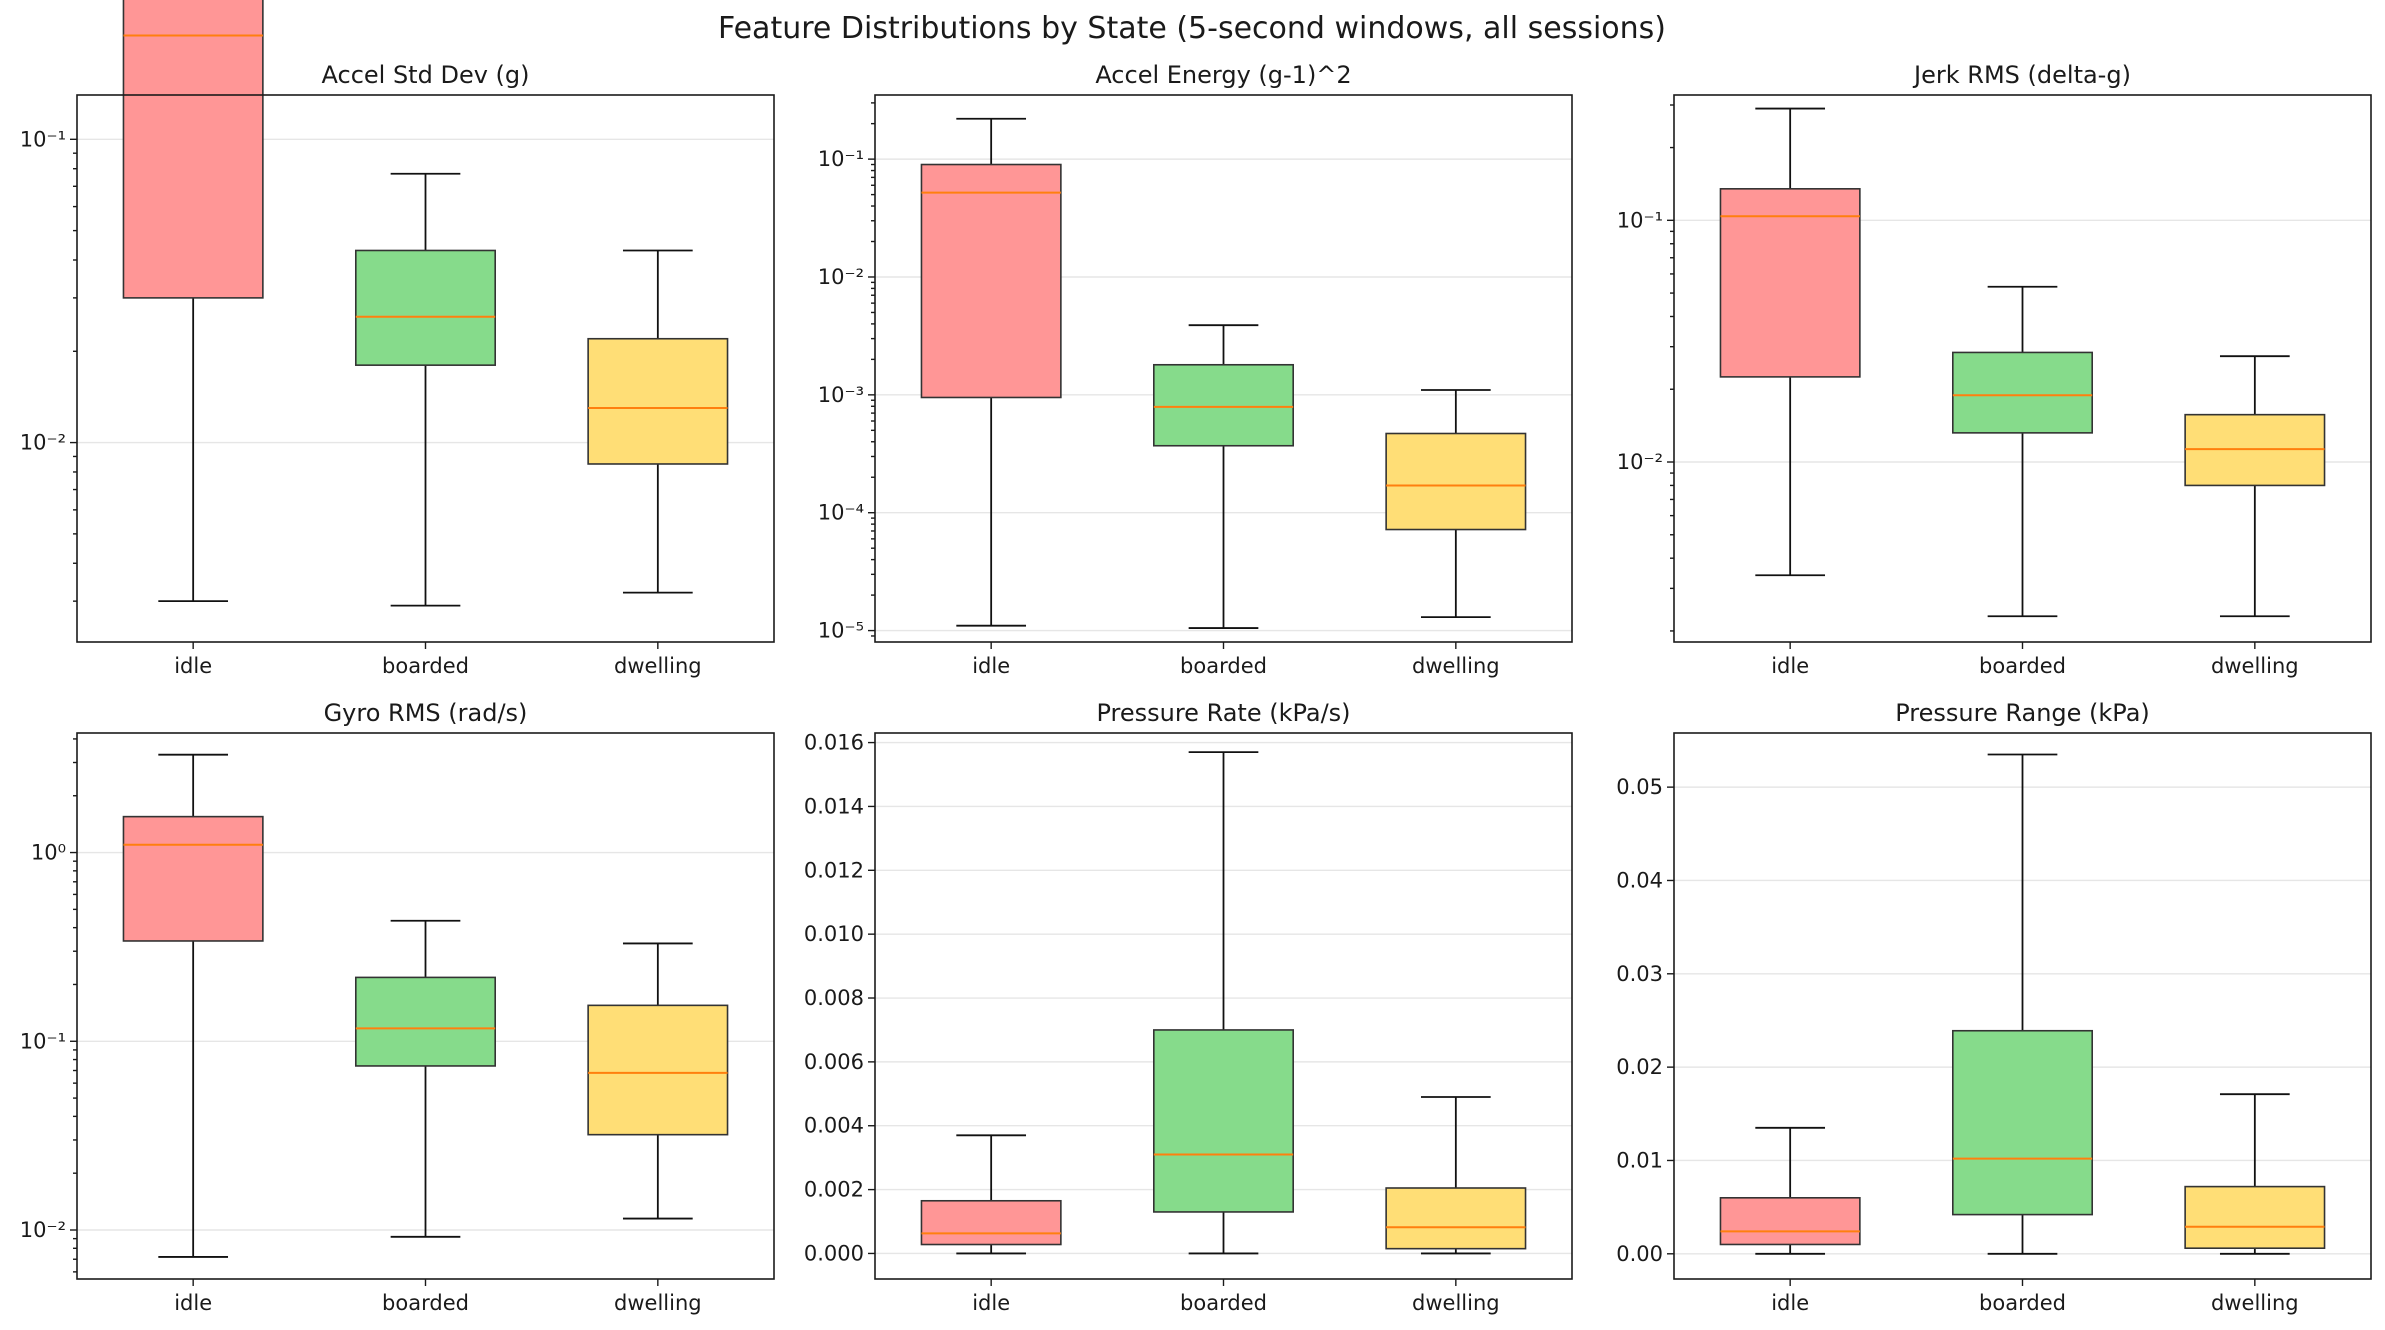 This screenshot has width=2385, height=1330. What do you see at coordinates (834, 743) in the screenshot?
I see `y-tick-label: 0.016` at bounding box center [834, 743].